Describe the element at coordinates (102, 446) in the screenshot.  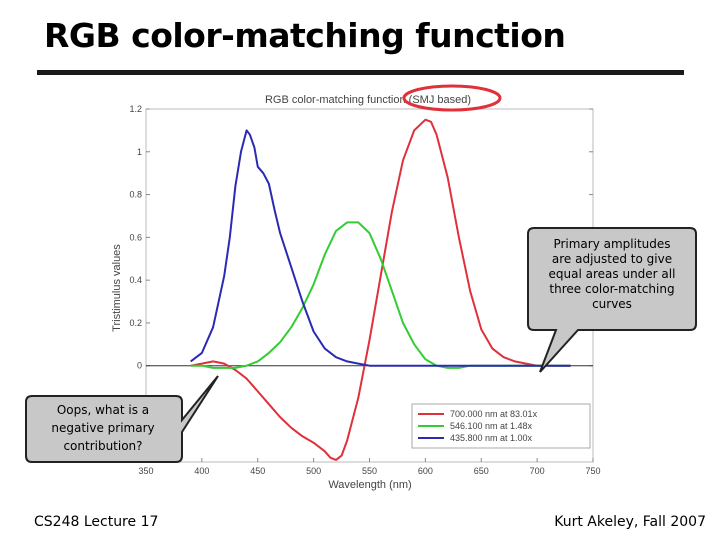
I see `callout-left-line: contribution?` at that location.